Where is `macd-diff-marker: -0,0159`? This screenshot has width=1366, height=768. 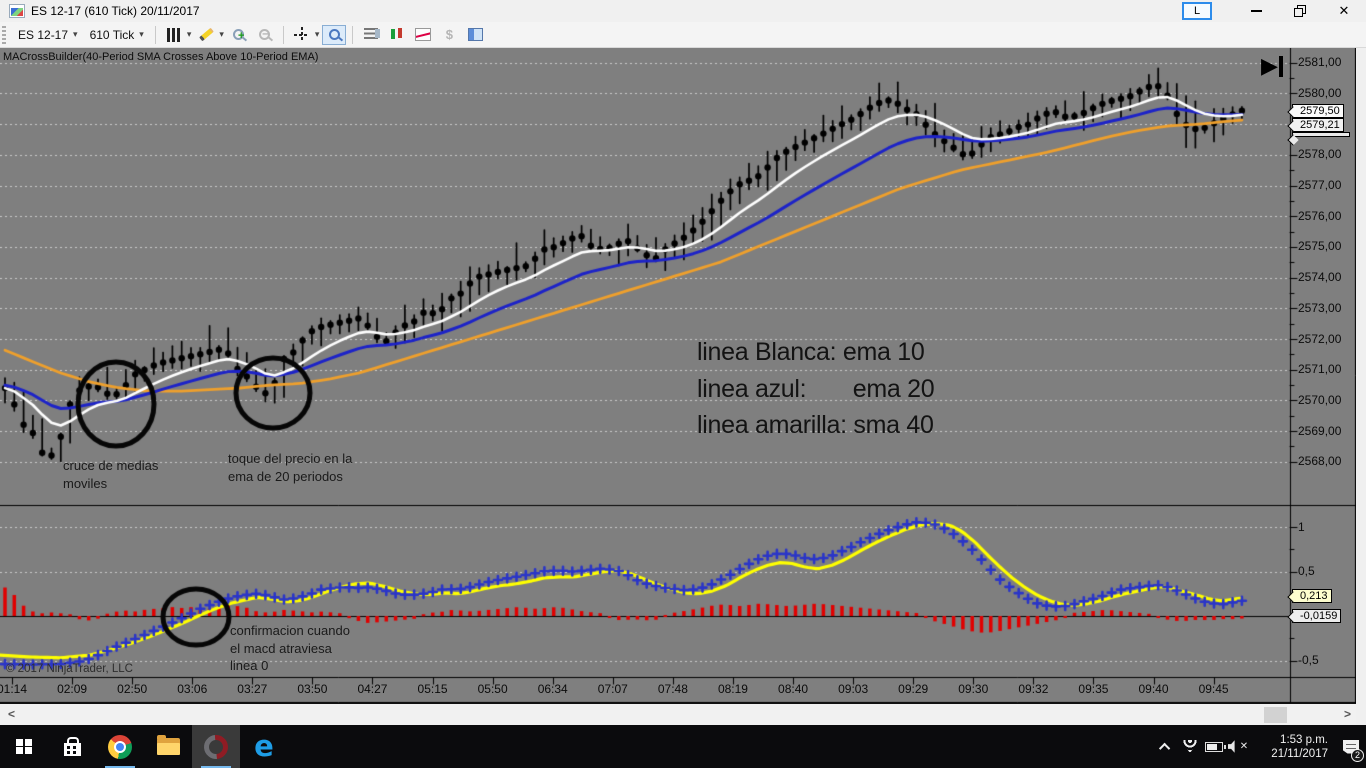
macd-diff-marker: -0,0159 is located at coordinates (1317, 616).